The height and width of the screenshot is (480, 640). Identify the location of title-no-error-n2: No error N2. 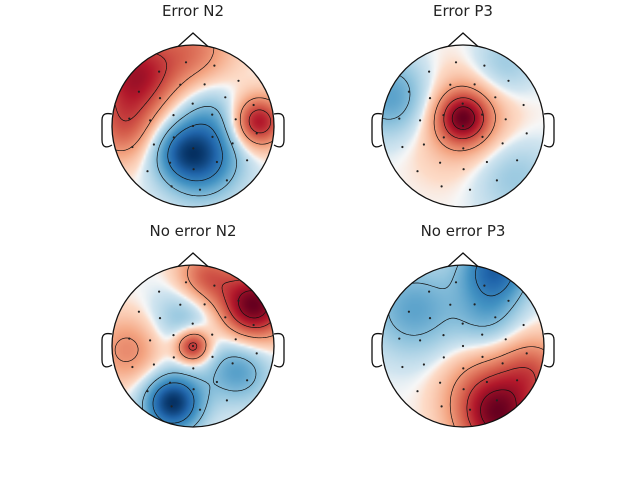
(192, 231).